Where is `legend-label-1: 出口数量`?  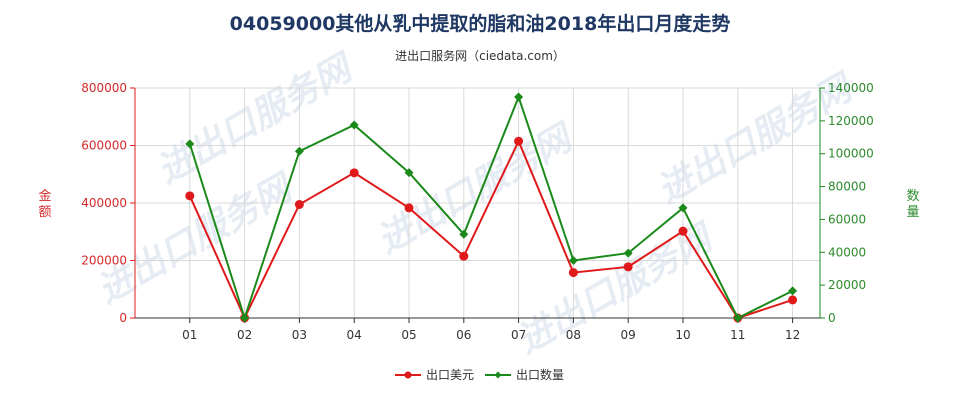
legend-label-1: 出口数量 is located at coordinates (540, 374).